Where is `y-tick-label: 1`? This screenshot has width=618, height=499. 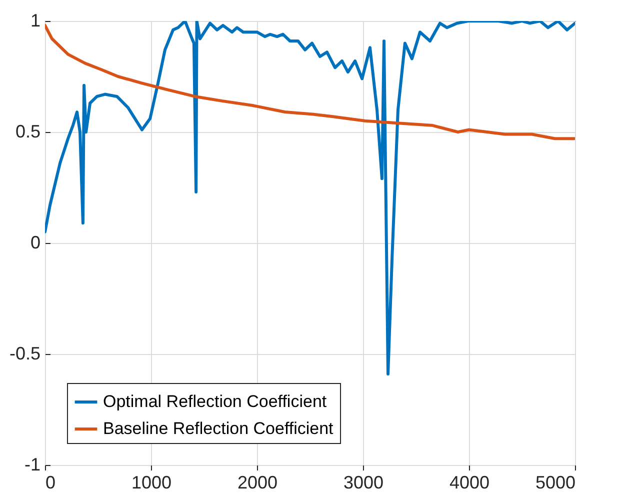
y-tick-label: 1 is located at coordinates (35, 20).